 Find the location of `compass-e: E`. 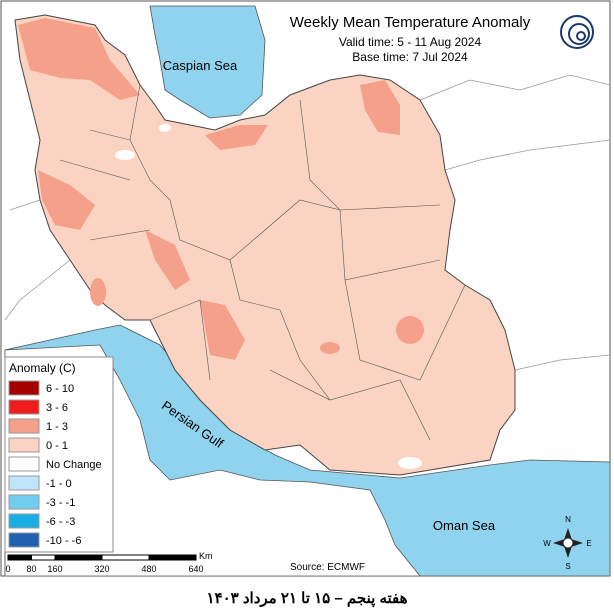

compass-e: E is located at coordinates (588, 543).